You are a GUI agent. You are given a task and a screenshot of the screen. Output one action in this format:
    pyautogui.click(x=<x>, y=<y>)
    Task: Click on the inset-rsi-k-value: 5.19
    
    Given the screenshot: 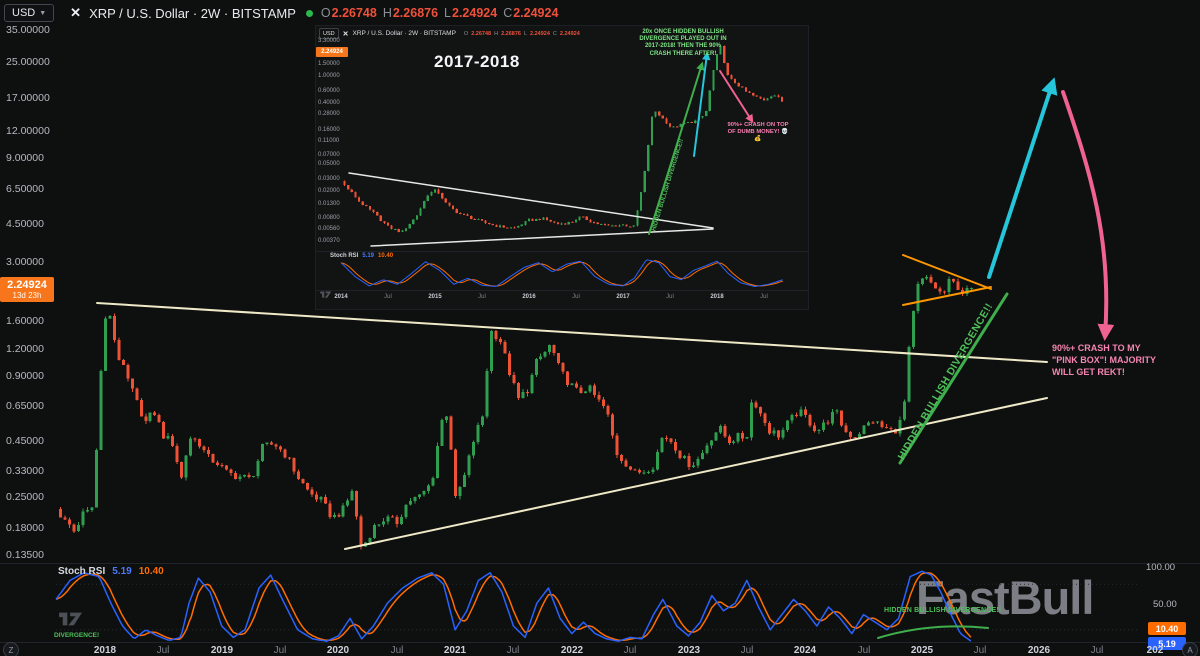 What is the action you would take?
    pyautogui.click(x=368, y=256)
    